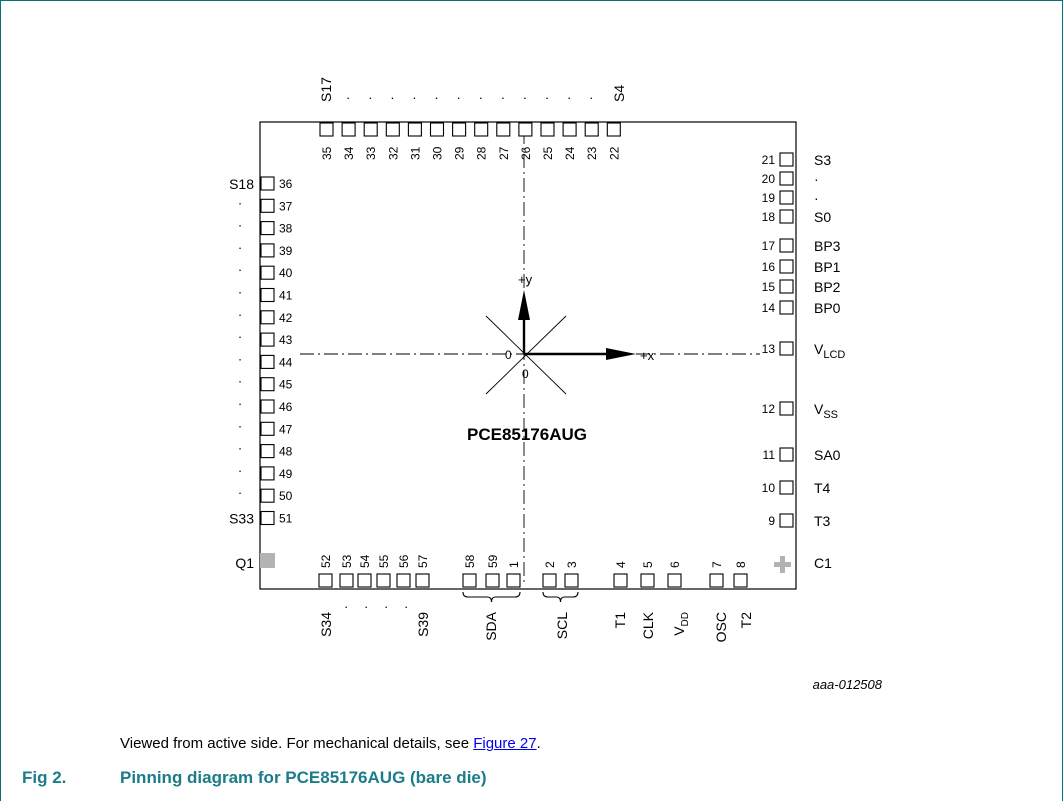  Describe the element at coordinates (525, 374) in the screenshot. I see `origin-y-label: 0` at that location.